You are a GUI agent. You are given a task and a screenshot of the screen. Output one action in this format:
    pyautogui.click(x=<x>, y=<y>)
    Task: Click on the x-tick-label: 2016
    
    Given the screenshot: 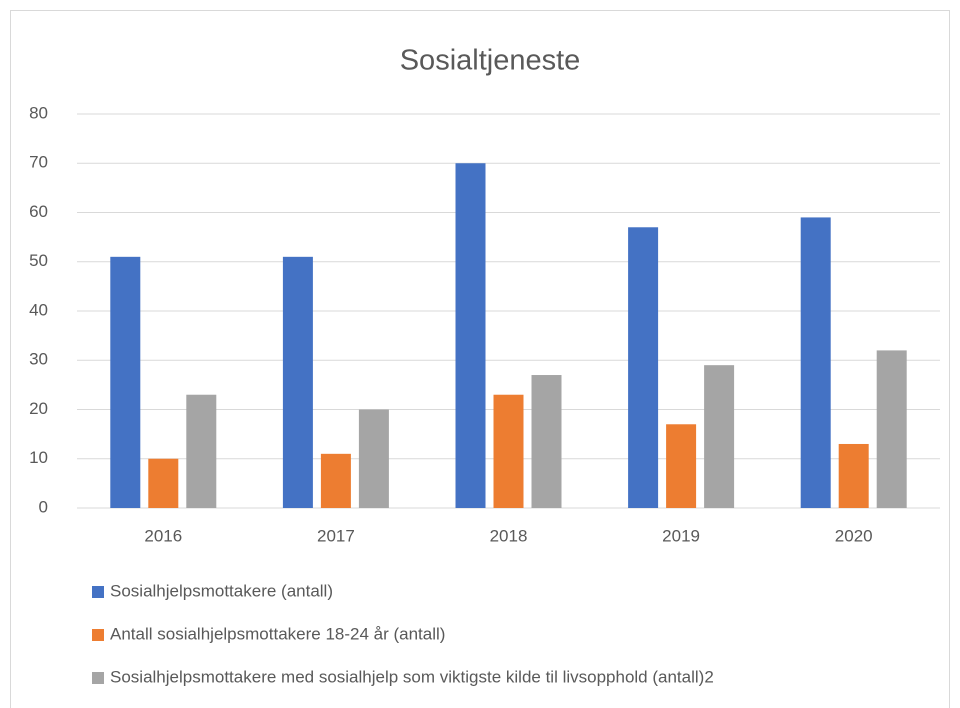 What is the action you would take?
    pyautogui.click(x=163, y=535)
    